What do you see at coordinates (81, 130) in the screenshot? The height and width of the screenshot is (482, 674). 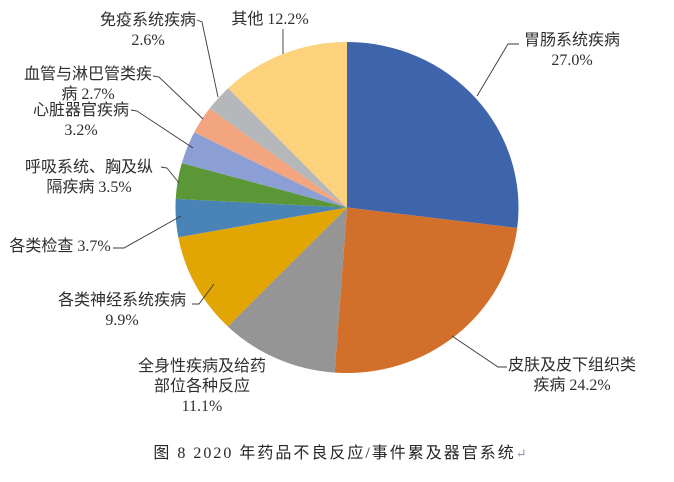 I see `slice-label-line: 3.2%` at bounding box center [81, 130].